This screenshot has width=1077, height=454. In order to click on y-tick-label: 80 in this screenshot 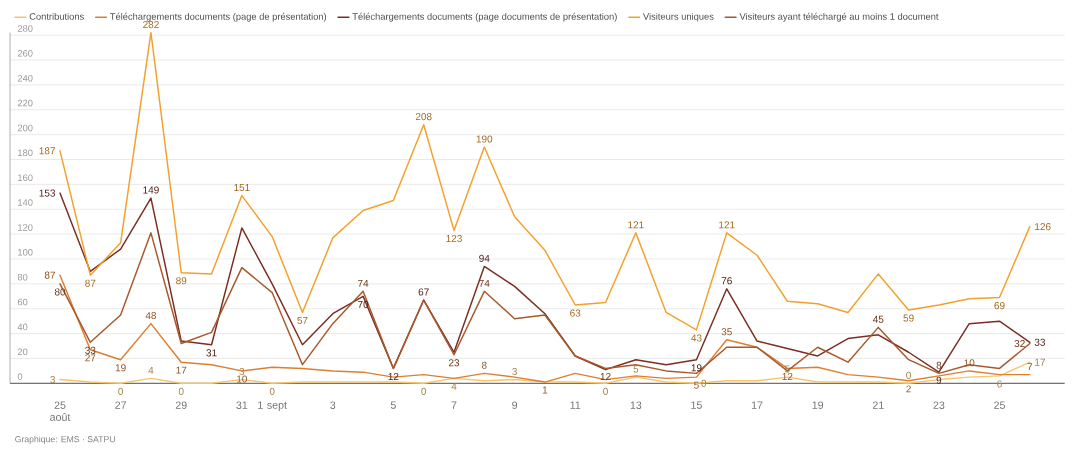, I will do `click(22, 277)`.